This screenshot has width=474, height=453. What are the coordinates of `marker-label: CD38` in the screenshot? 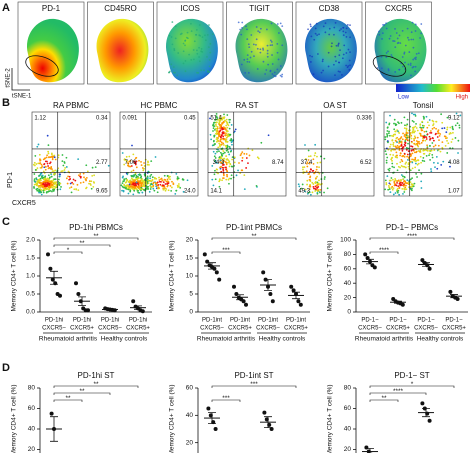 It's located at (329, 8).